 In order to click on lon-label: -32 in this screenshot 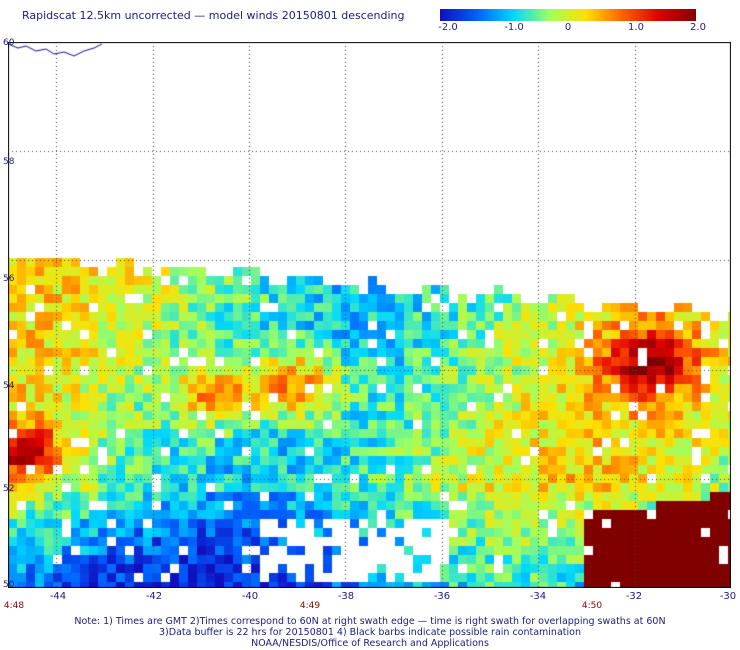, I will do `click(634, 596)`.